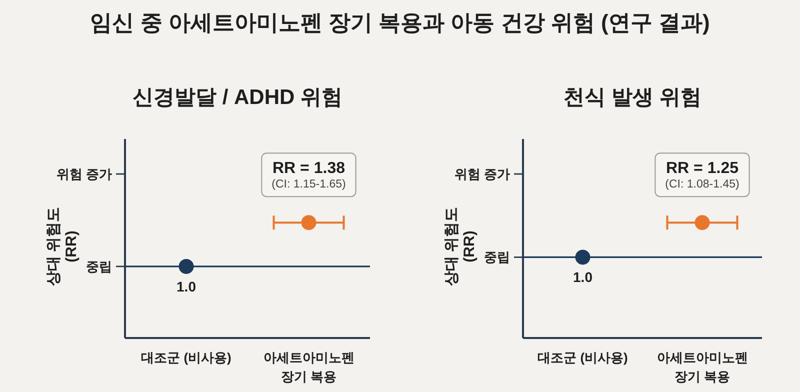 This screenshot has height=392, width=800. I want to click on chart-subtitle: 천식 발생 위험, so click(633, 97).